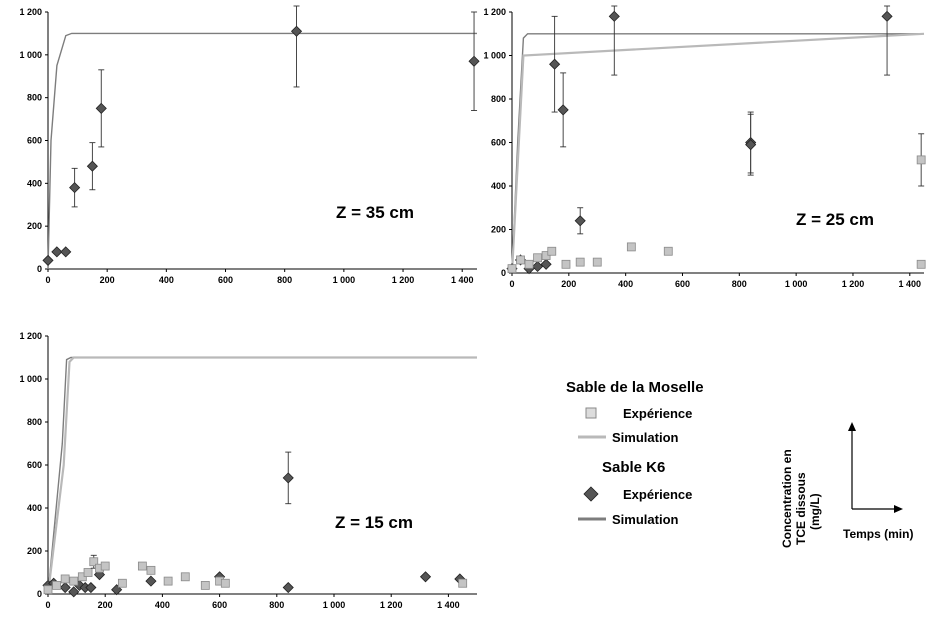 Image resolution: width=938 pixels, height=618 pixels. What do you see at coordinates (568, 284) in the screenshot?
I see `x-tick-label: 200` at bounding box center [568, 284].